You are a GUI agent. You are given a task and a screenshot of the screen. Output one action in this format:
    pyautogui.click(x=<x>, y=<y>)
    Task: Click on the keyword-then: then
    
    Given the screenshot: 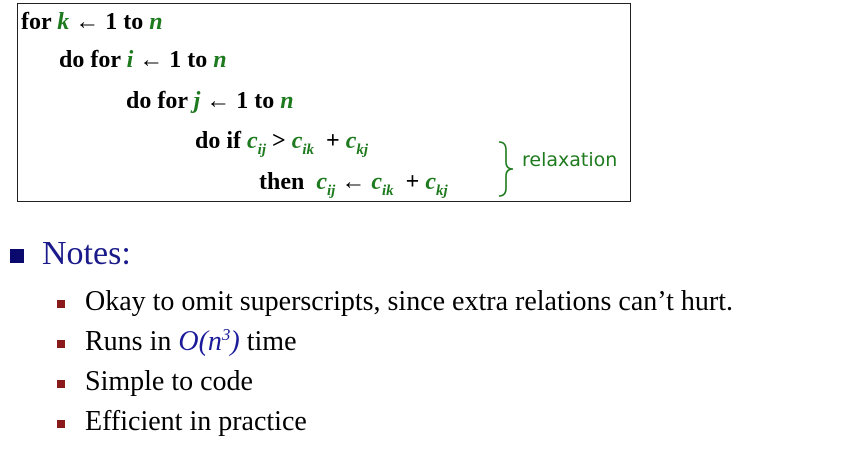 What is the action you would take?
    pyautogui.click(x=282, y=182)
    